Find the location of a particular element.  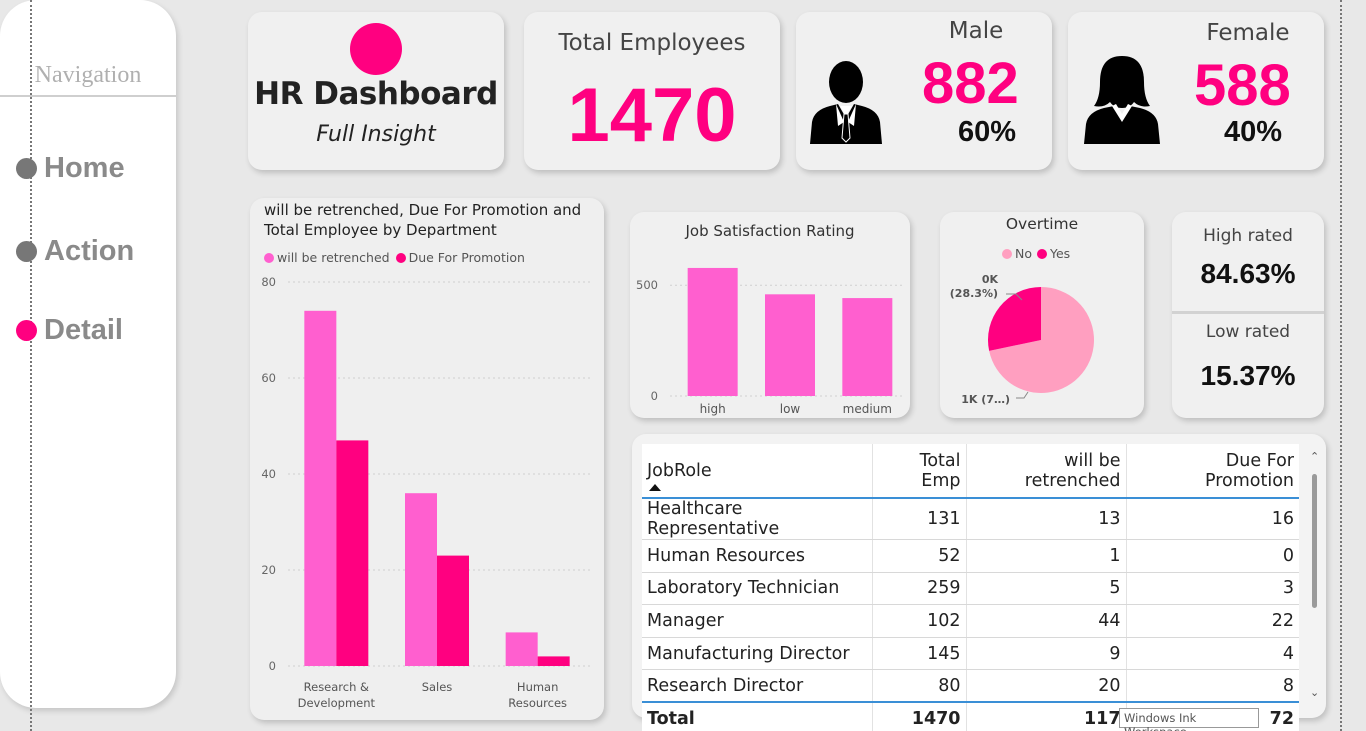

x-tick-label: high is located at coordinates (713, 409).